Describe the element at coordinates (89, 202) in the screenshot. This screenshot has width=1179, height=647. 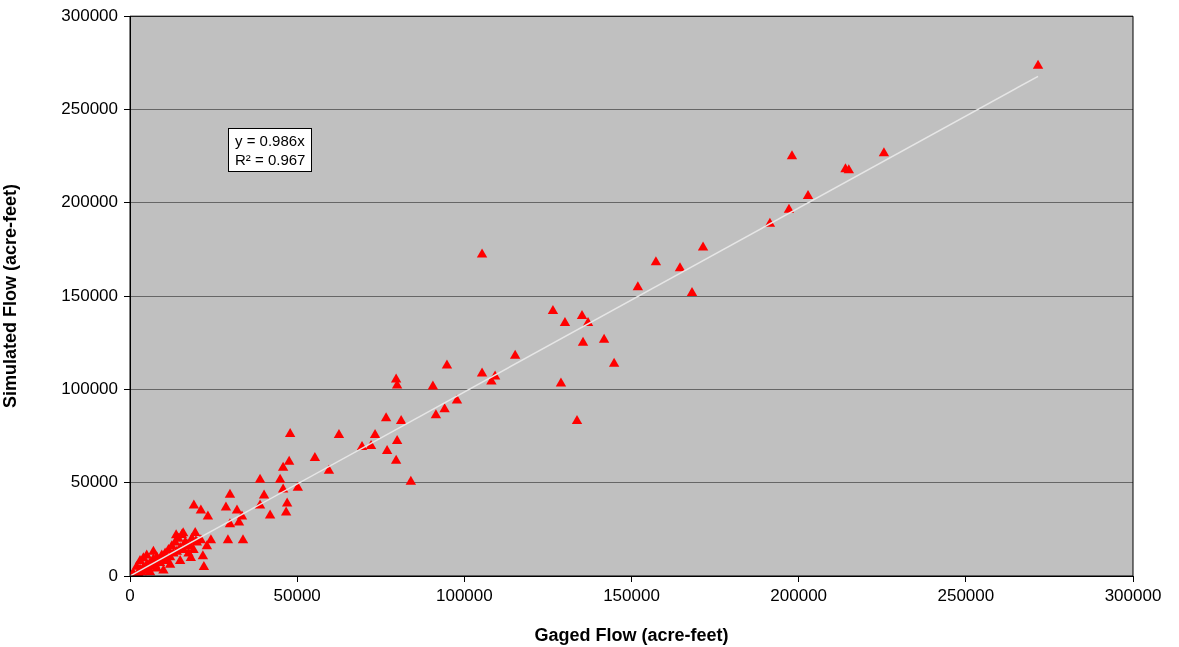
I see `y-tick-label: 200000` at that location.